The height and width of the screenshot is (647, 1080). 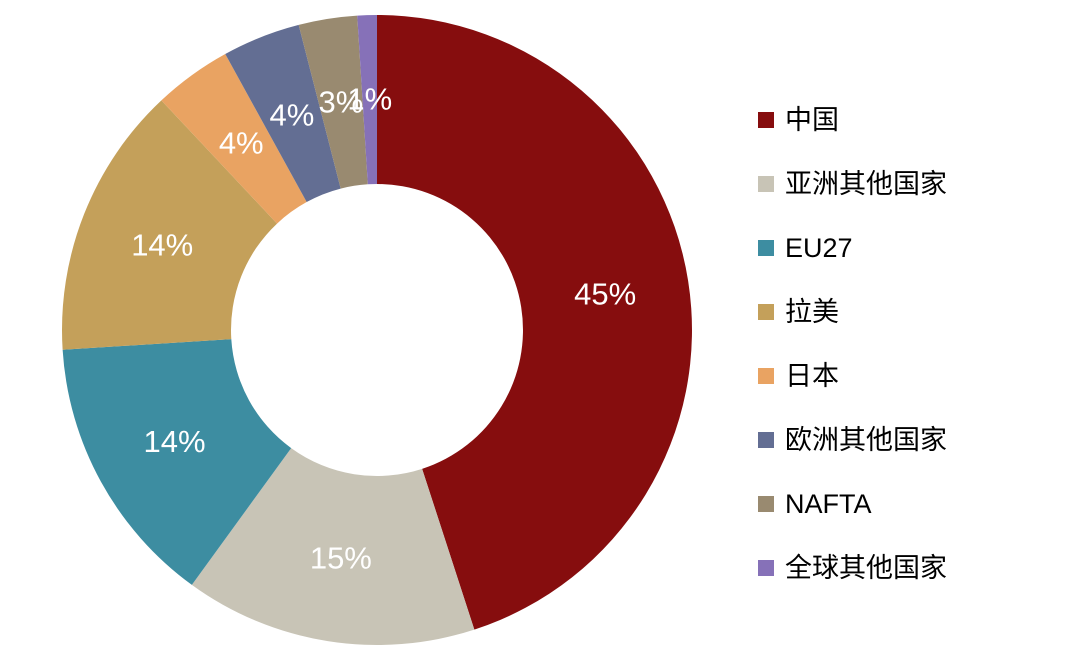 I want to click on legend-item-latin-america: 拉美, so click(x=852, y=312).